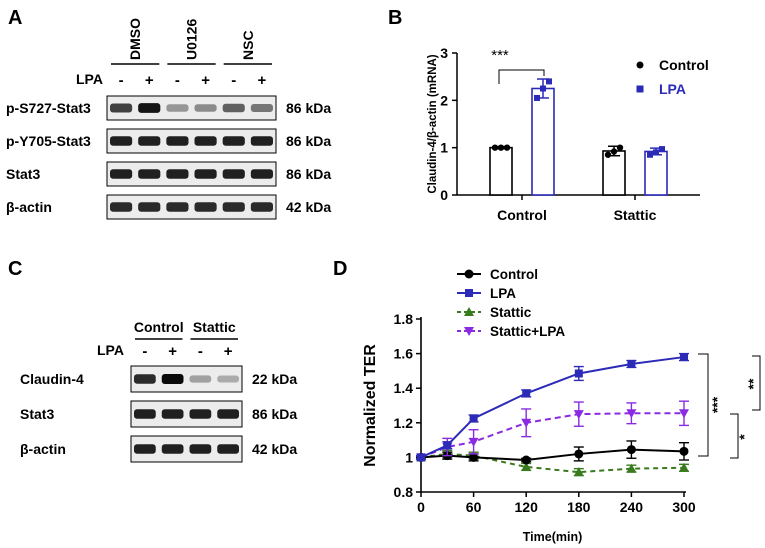 This screenshot has width=765, height=548. I want to click on legend-marker-lpa, so click(640, 89).